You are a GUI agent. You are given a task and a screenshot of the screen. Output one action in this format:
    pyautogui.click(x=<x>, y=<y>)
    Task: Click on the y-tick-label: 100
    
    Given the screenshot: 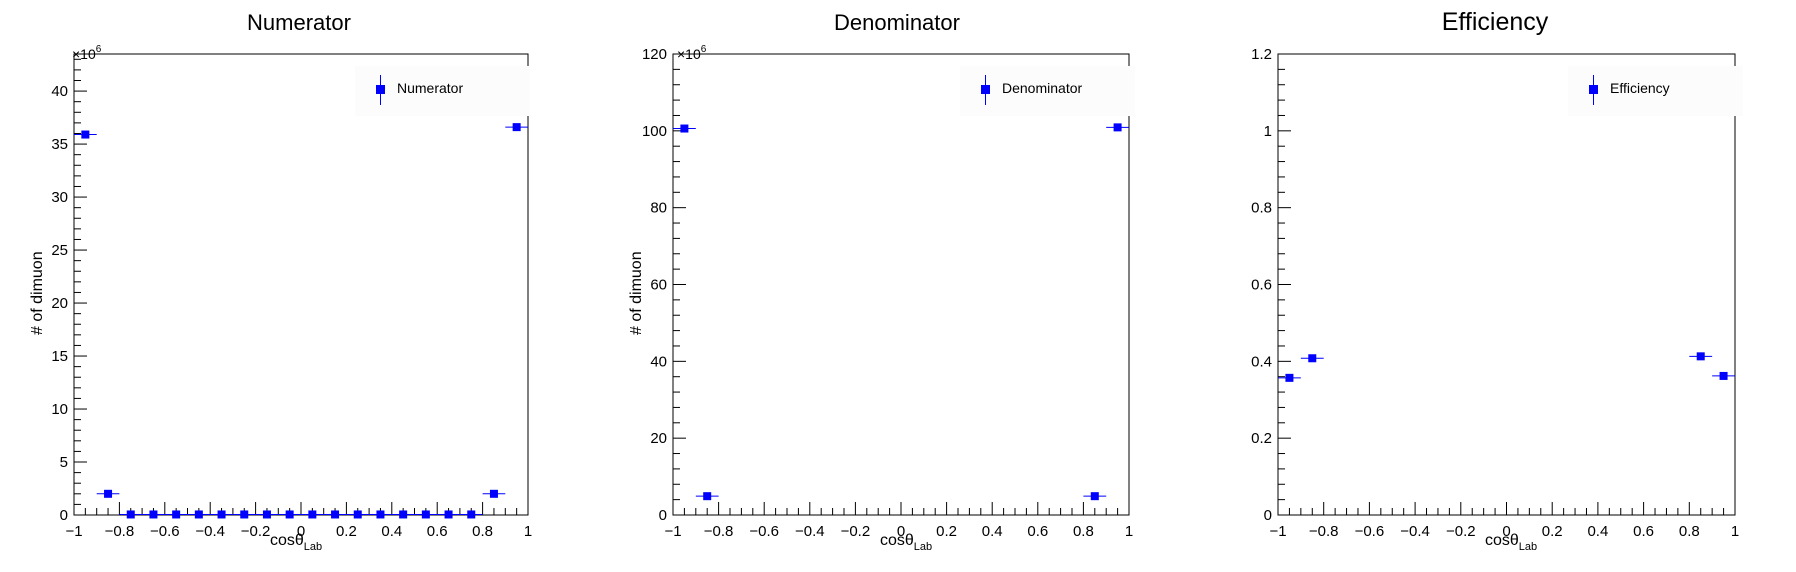 What is the action you would take?
    pyautogui.click(x=654, y=131)
    